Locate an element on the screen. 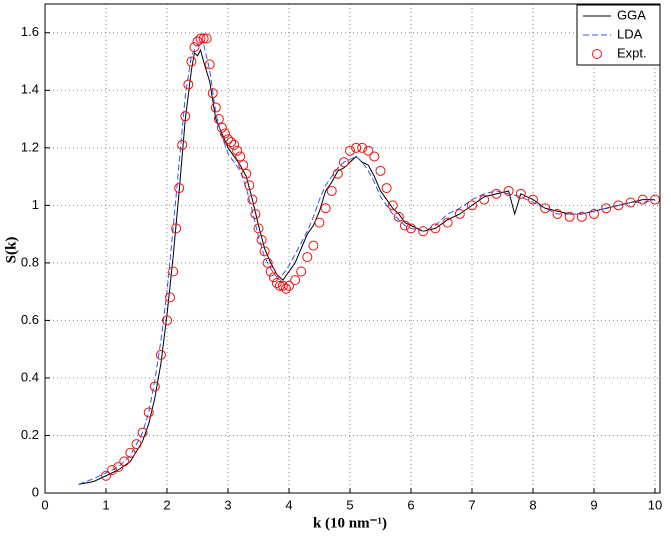 This screenshot has width=671, height=539. y-tick-label: 1.2 is located at coordinates (30, 146).